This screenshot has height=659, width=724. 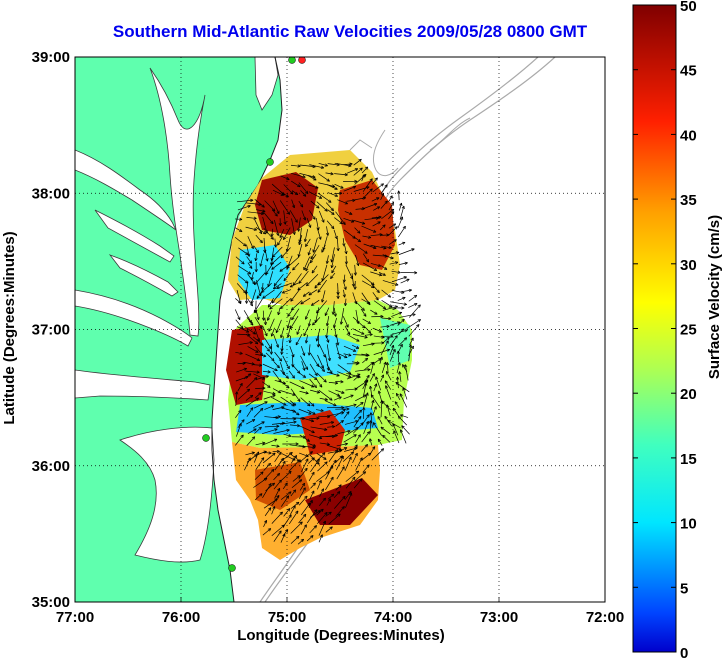 I want to click on james-river, so click(x=134, y=318).